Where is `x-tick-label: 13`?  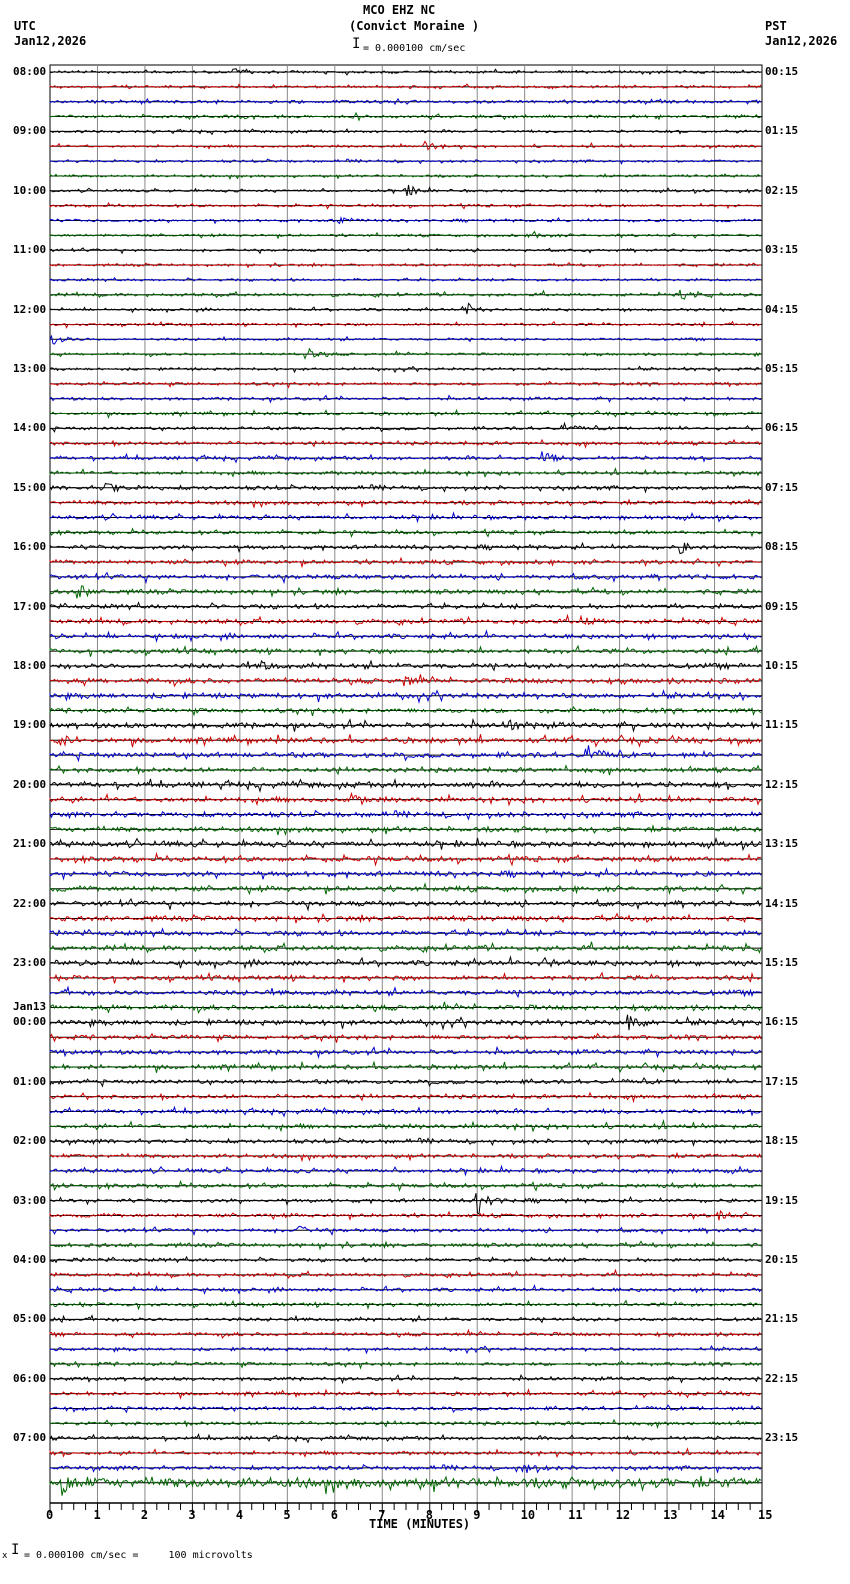 x-tick-label: 13 is located at coordinates (670, 1515).